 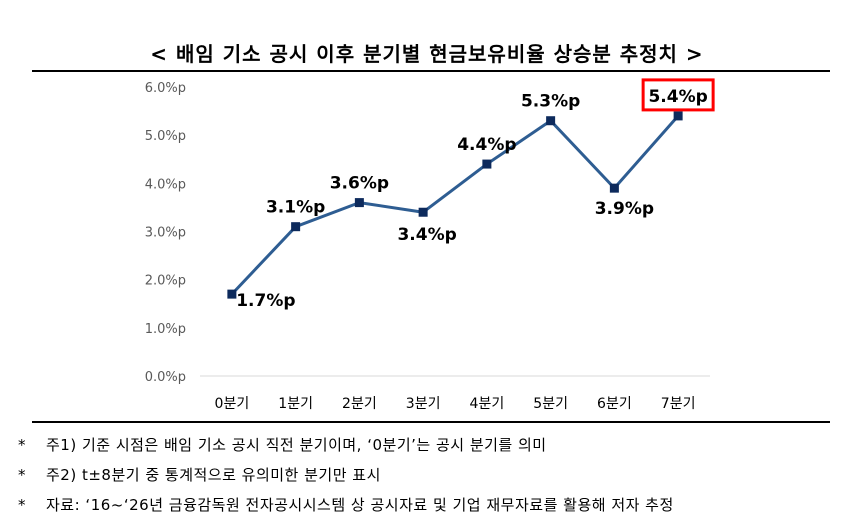 What do you see at coordinates (487, 404) in the screenshot?
I see `x-tick-label: 4분기` at bounding box center [487, 404].